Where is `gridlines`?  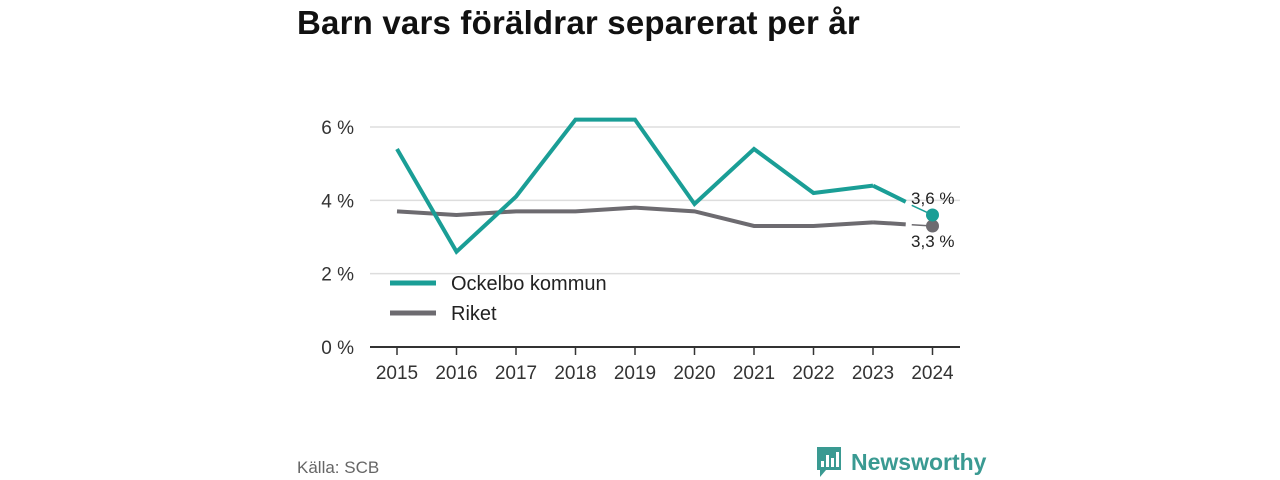
gridlines is located at coordinates (665, 200).